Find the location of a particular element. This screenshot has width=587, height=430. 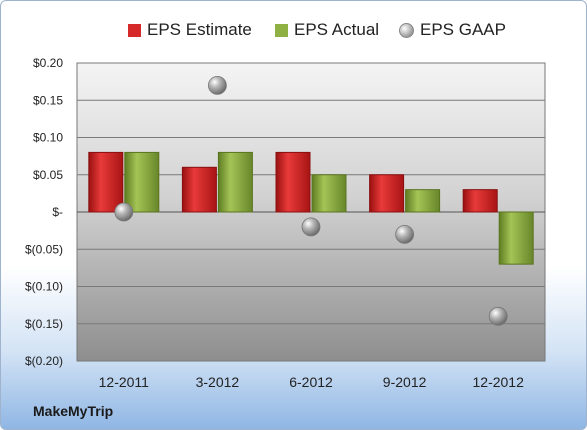

y-tick-label: $0.15 is located at coordinates (48, 100).